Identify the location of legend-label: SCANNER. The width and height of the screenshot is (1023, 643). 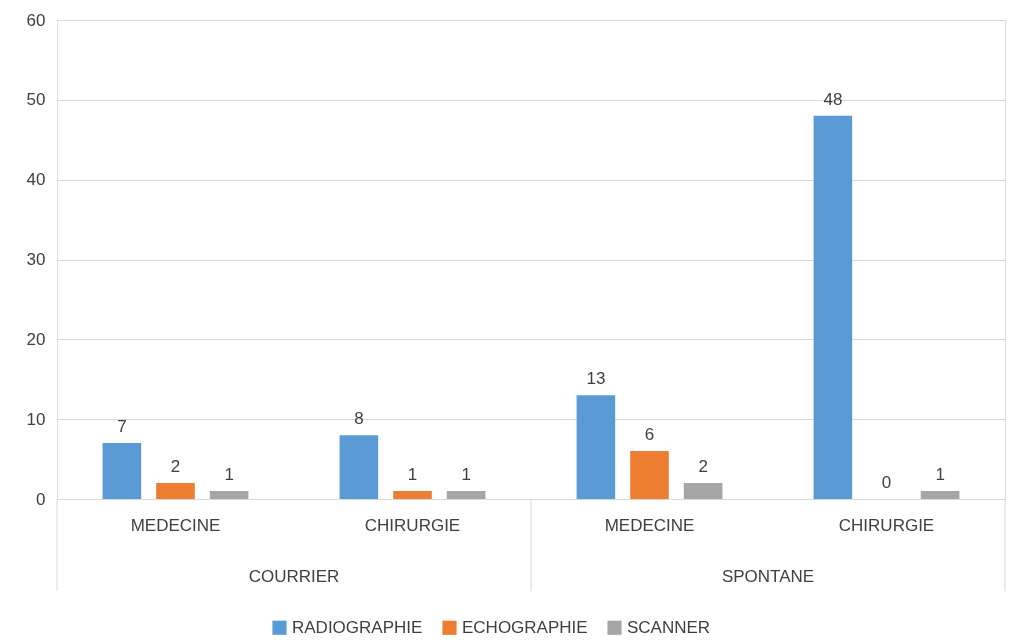
(669, 627).